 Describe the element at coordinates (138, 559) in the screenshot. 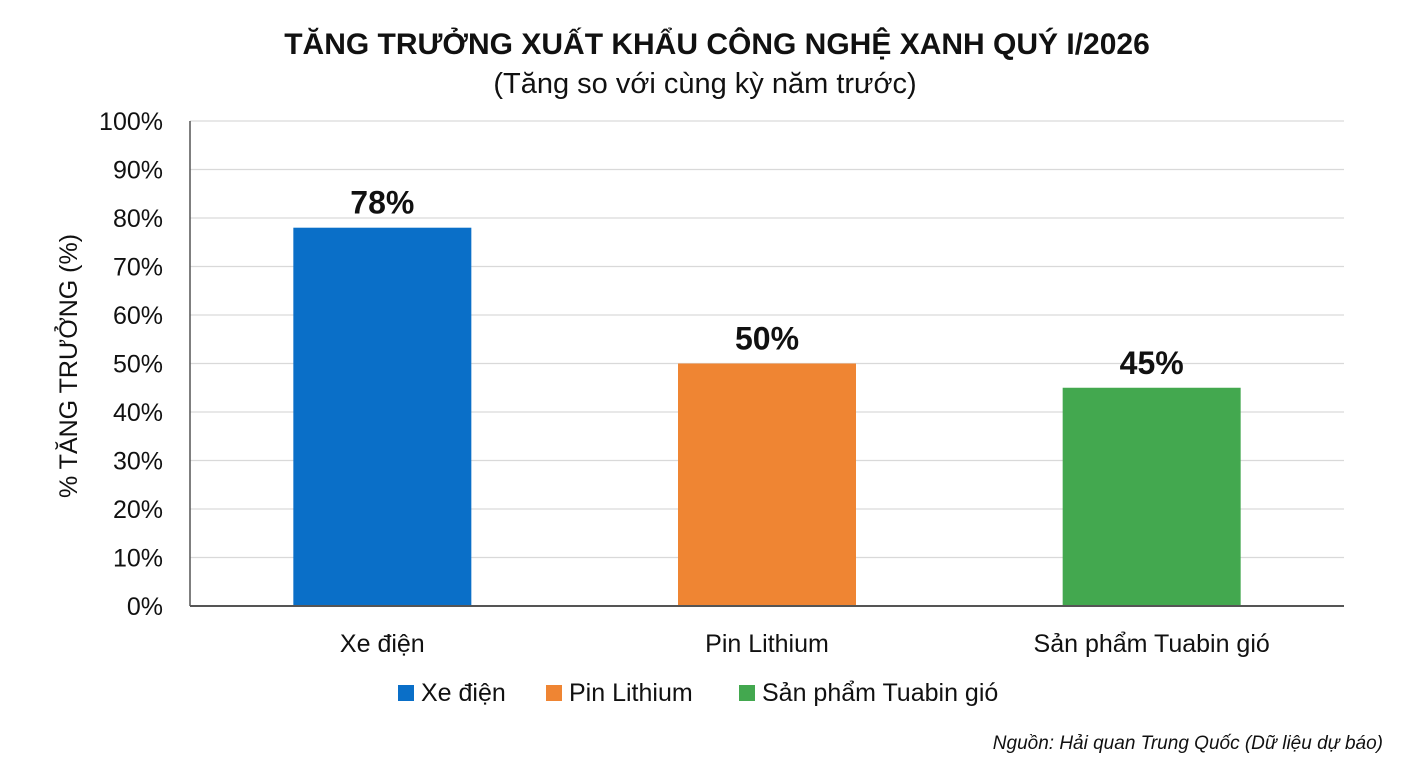

I see `y-tick-label: 10%` at that location.